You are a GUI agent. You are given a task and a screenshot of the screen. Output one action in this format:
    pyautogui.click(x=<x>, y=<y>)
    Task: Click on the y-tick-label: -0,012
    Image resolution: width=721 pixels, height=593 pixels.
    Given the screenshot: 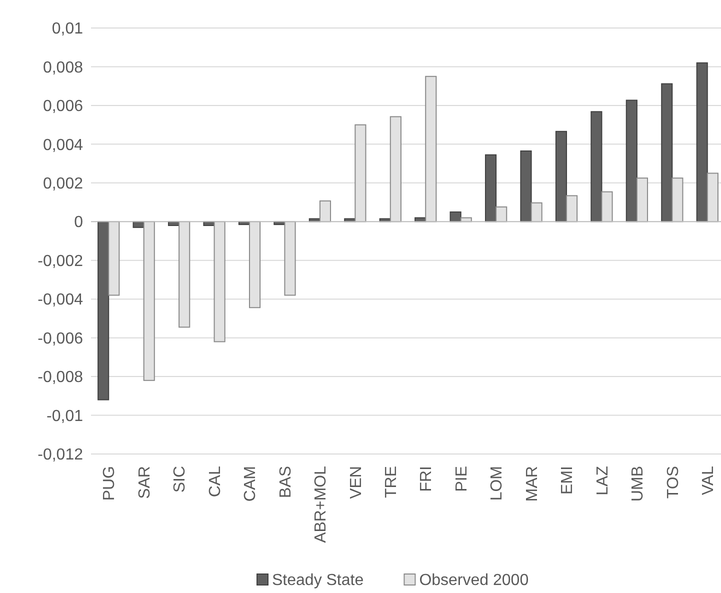 What is the action you would take?
    pyautogui.click(x=61, y=455)
    